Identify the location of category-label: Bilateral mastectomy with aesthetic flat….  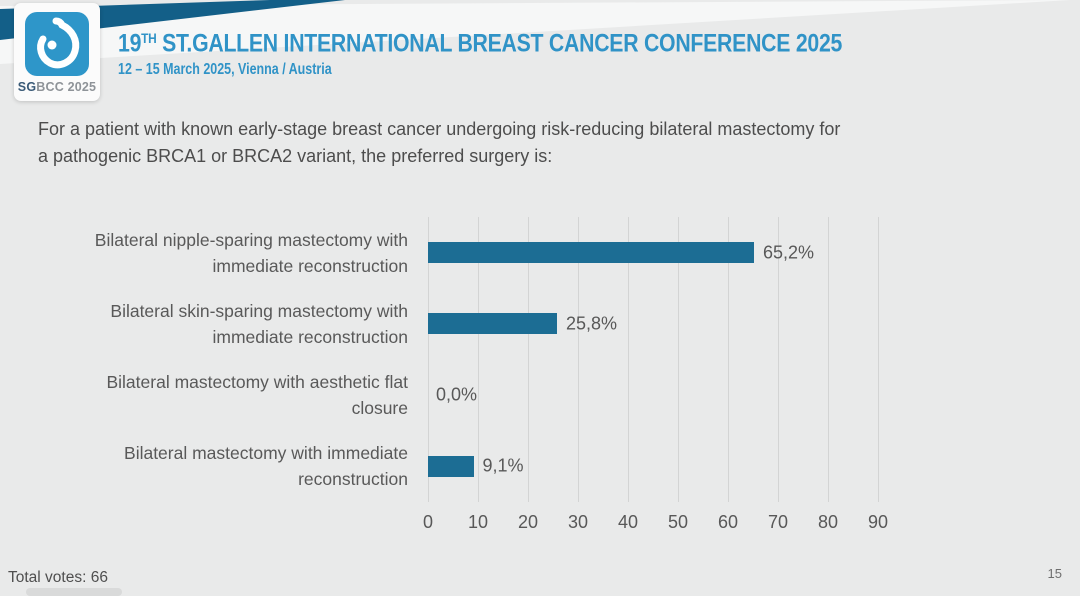
(208, 395).